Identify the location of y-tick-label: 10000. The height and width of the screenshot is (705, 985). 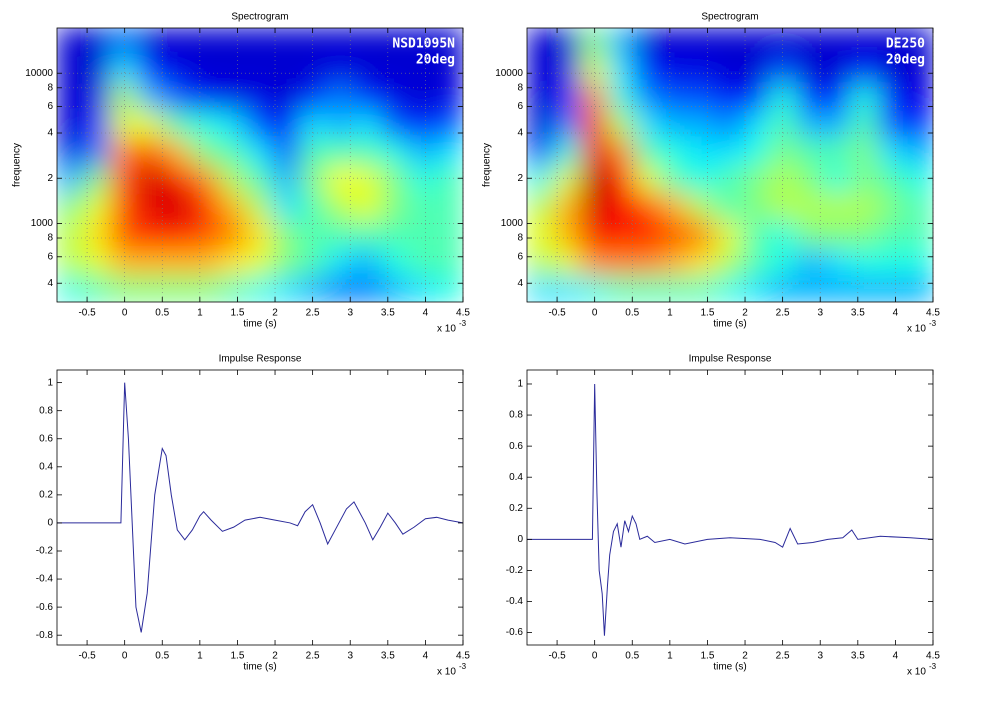
(509, 73).